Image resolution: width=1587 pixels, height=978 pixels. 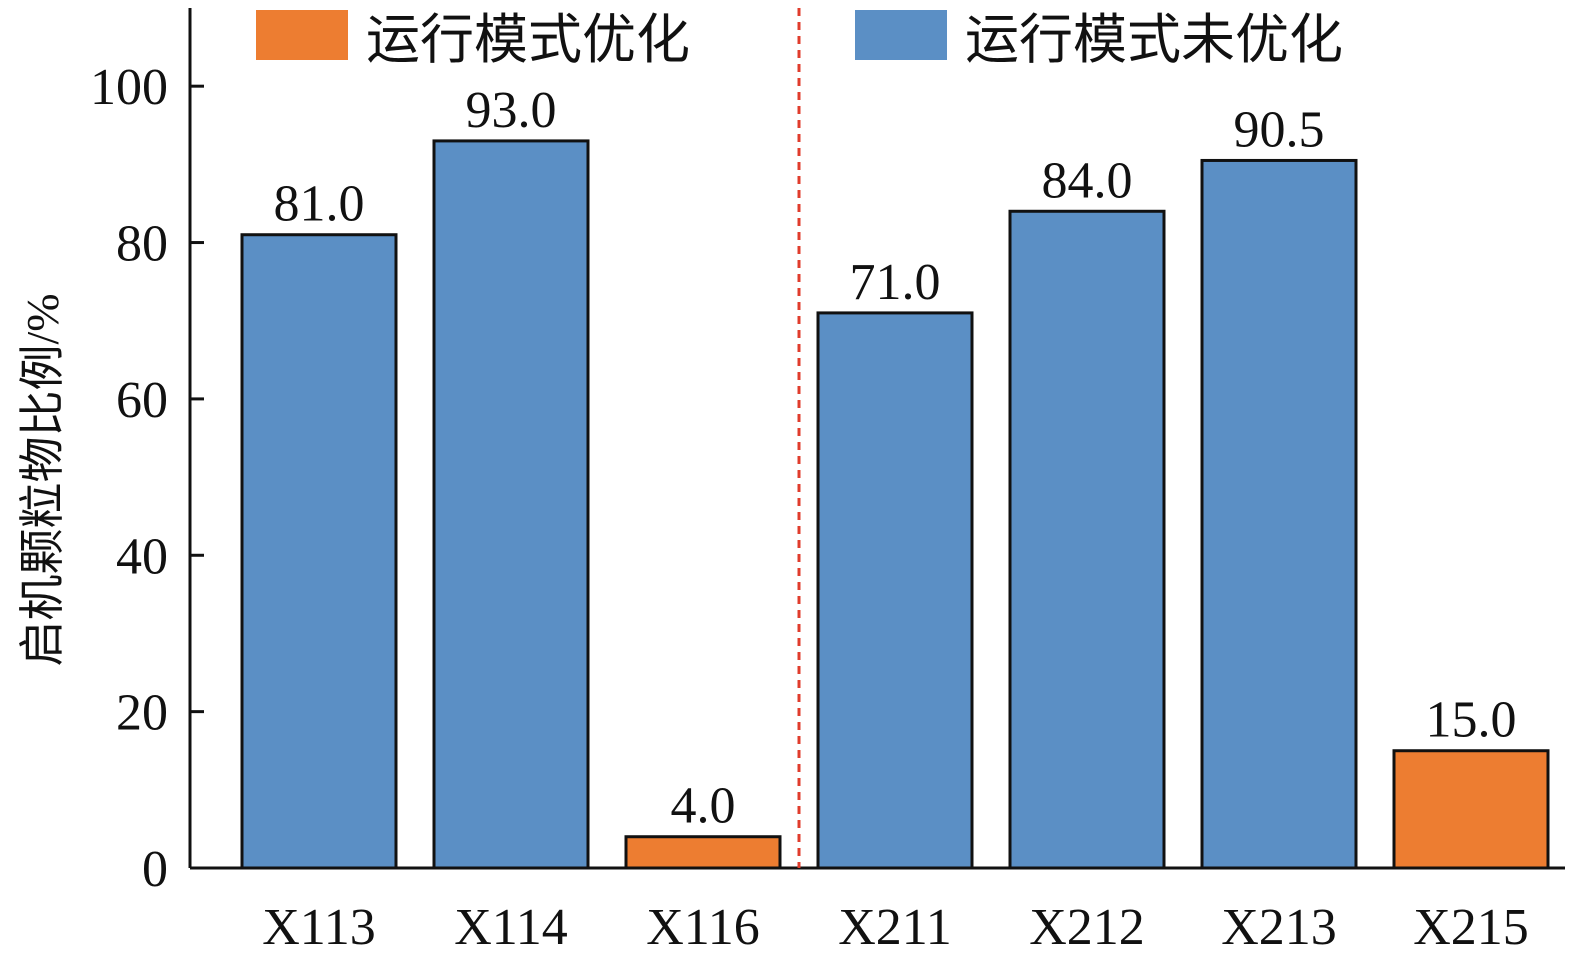 What do you see at coordinates (319, 204) in the screenshot?
I see `value-label-x113: 81.0` at bounding box center [319, 204].